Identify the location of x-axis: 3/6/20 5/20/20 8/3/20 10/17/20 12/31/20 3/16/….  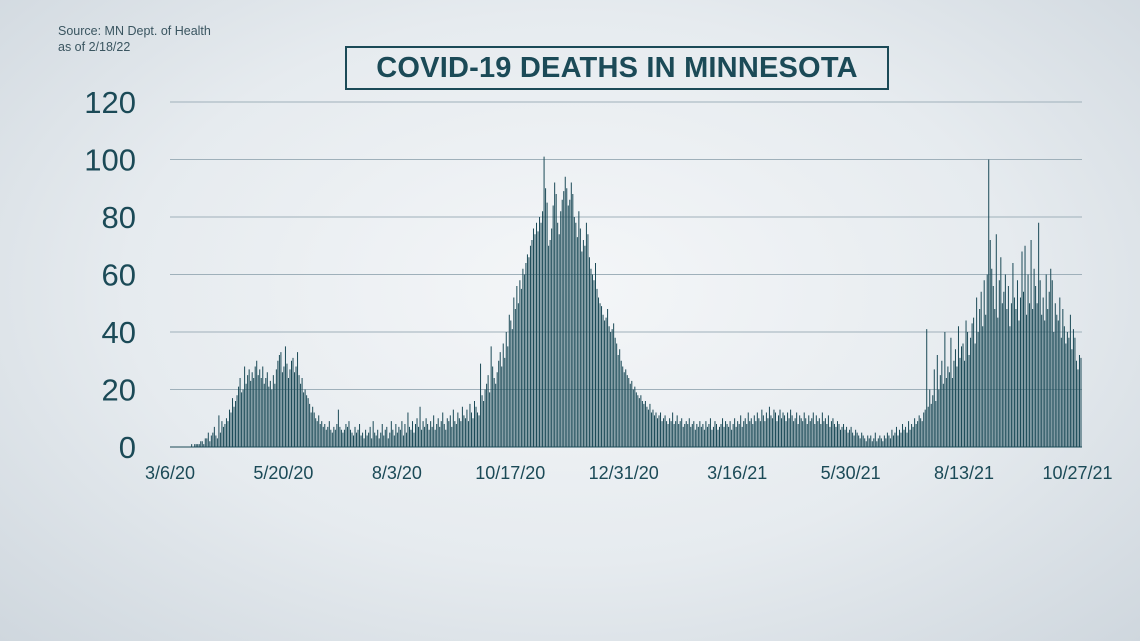
(629, 473).